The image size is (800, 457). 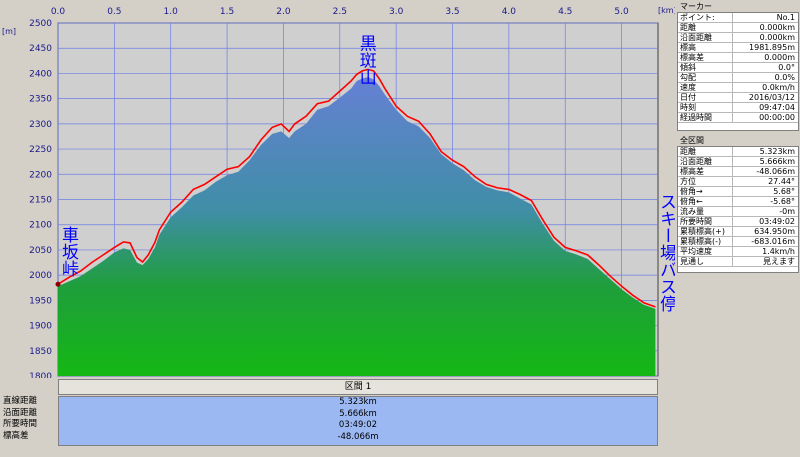 What do you see at coordinates (787, 211) in the screenshot?
I see `total-value: -0m` at bounding box center [787, 211].